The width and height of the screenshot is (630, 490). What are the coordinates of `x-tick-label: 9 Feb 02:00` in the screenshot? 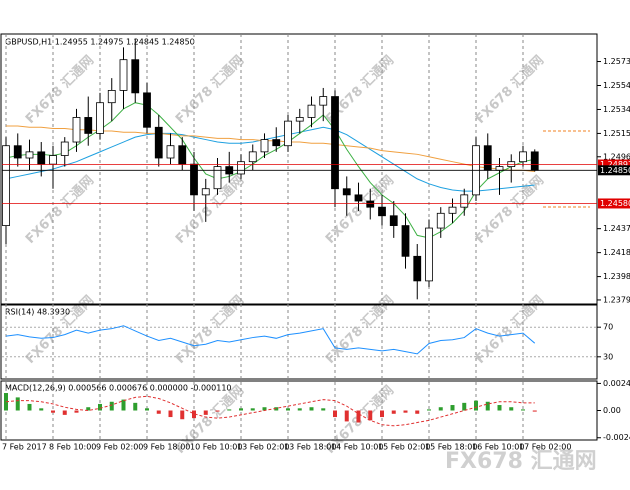 It's located at (119, 447).